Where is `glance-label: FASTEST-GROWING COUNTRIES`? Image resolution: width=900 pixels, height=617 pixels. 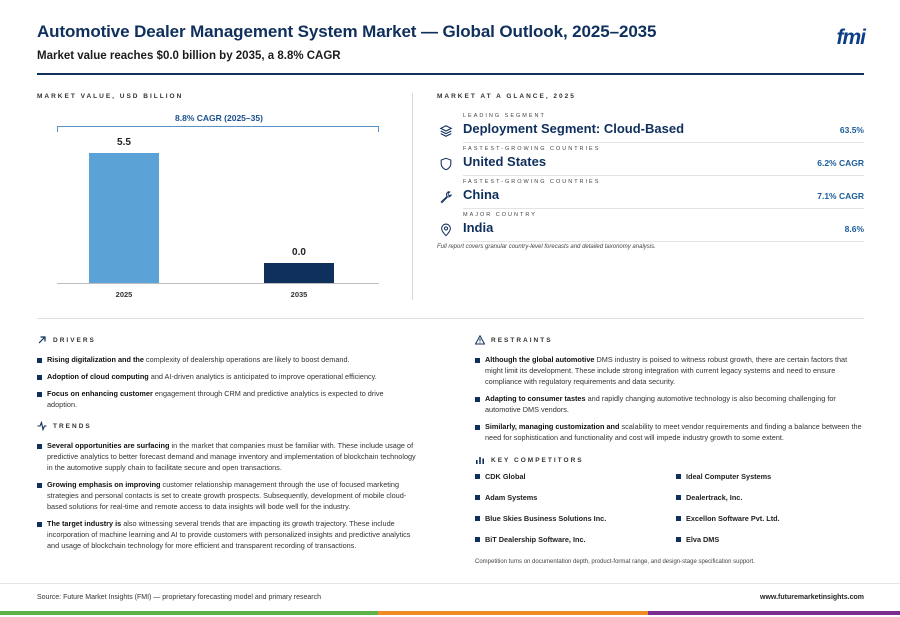 glance-label: FASTEST-GROWING COUNTRIES is located at coordinates (532, 182).